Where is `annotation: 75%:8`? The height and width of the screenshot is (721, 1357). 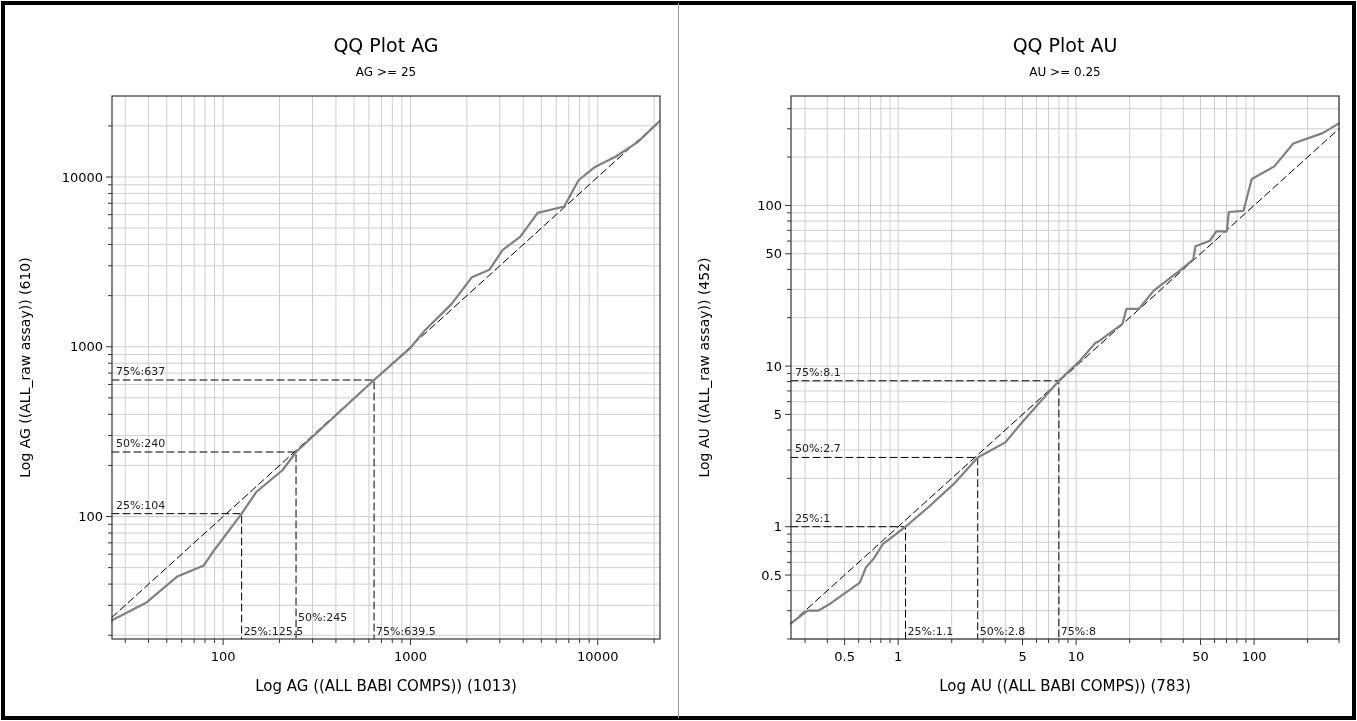 annotation: 75%:8 is located at coordinates (1078, 631).